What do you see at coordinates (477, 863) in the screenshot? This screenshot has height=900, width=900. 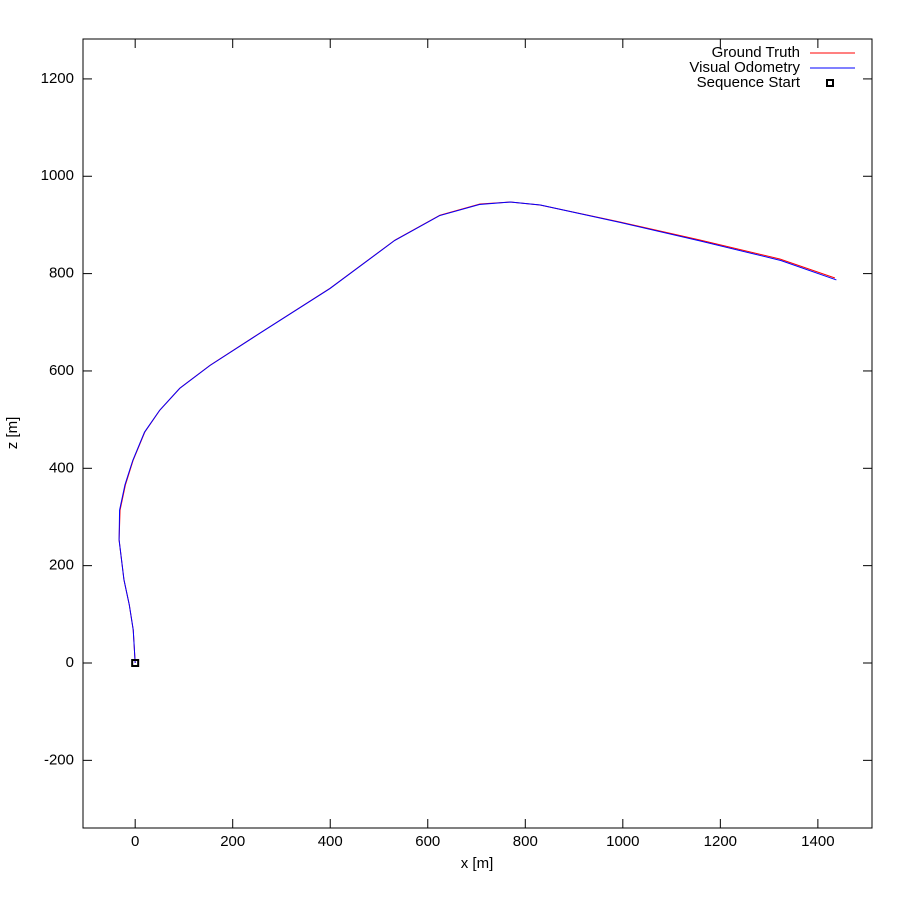 I see `x-axis-label: x [m]` at bounding box center [477, 863].